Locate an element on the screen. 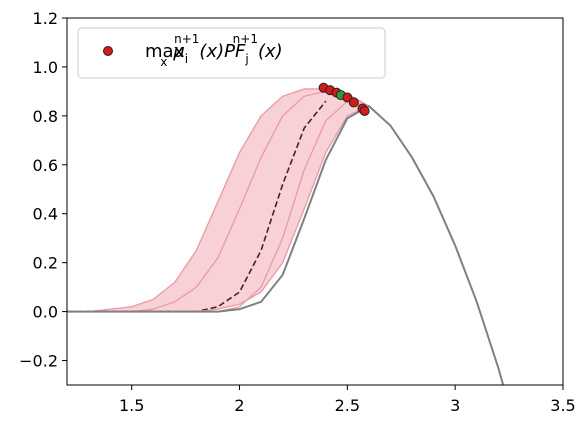 The height and width of the screenshot is (425, 588). y-tick-label: 1.2 is located at coordinates (45, 18).